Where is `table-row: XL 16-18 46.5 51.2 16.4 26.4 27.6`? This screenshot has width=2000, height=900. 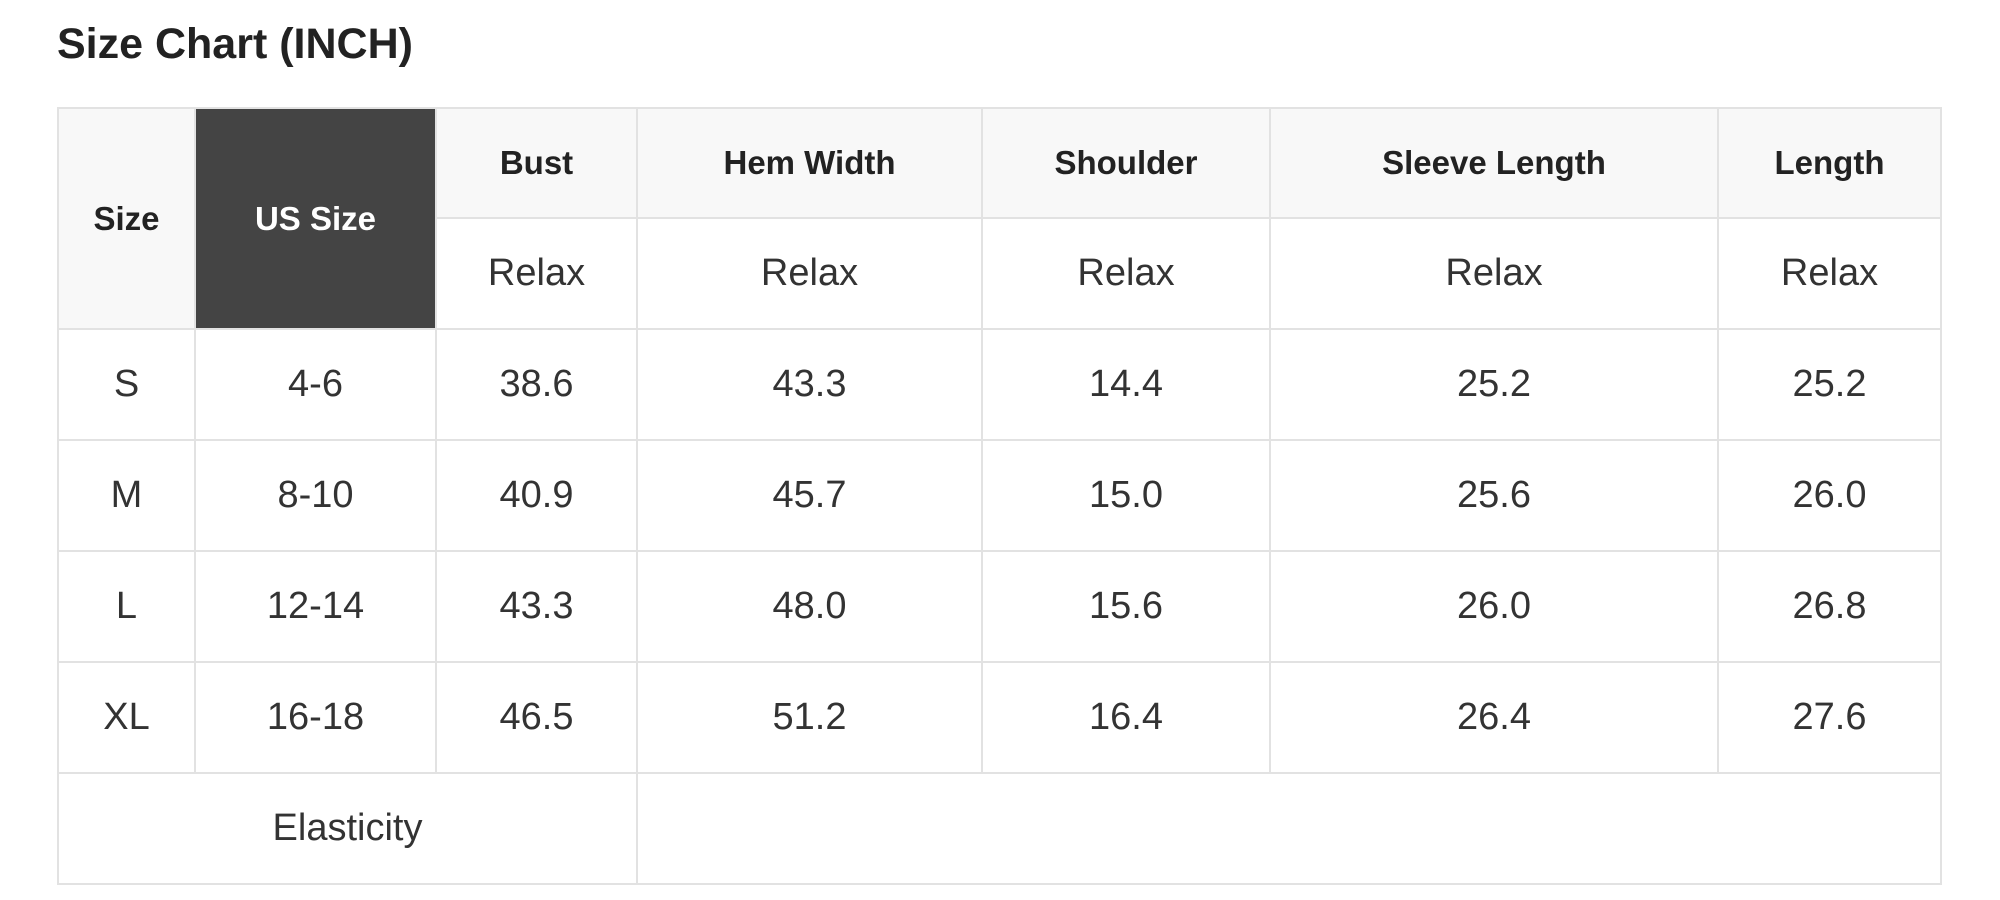 table-row: XL 16-18 46.5 51.2 16.4 26.4 27.6 is located at coordinates (999, 717).